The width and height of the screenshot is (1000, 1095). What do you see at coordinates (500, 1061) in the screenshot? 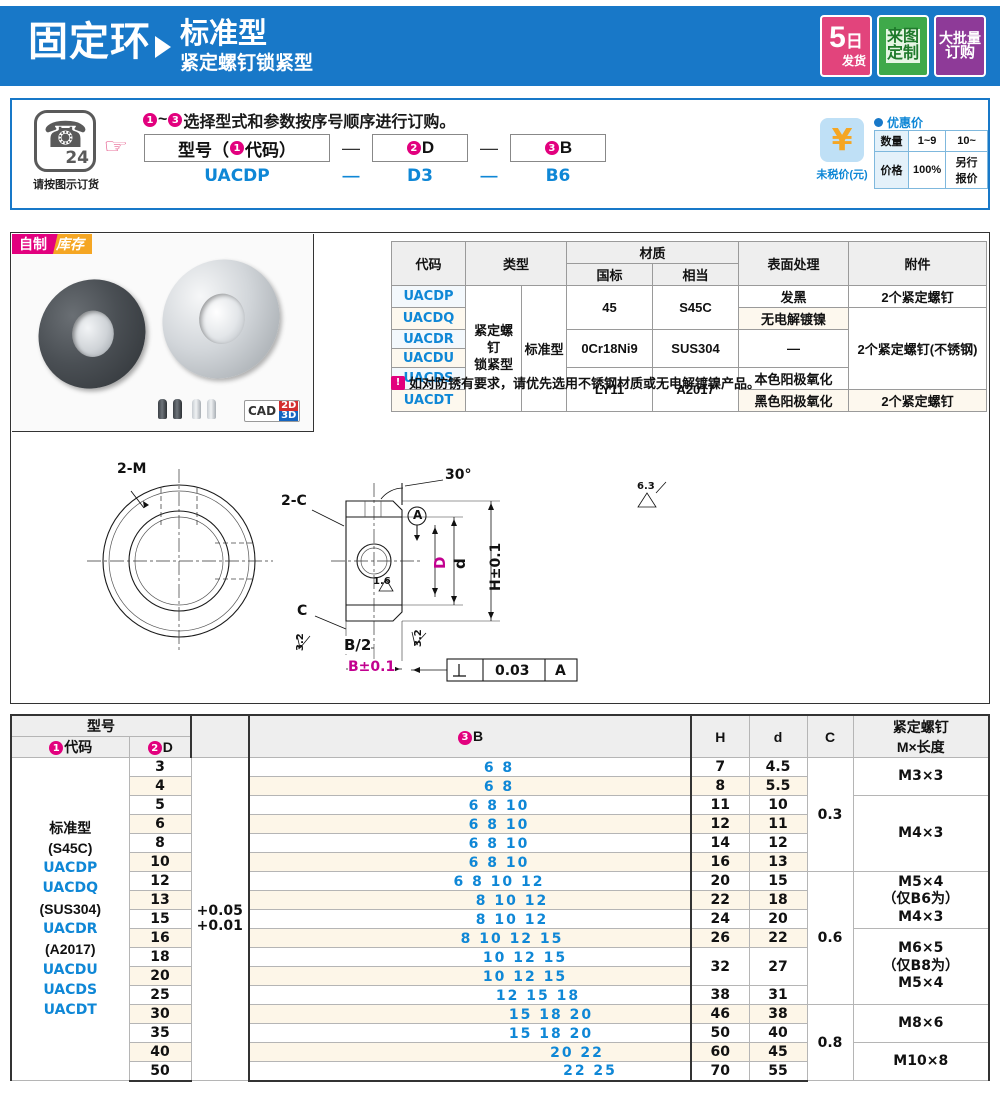
I see `spec-row: 40 20 22 60 45 M10×8` at bounding box center [500, 1061].